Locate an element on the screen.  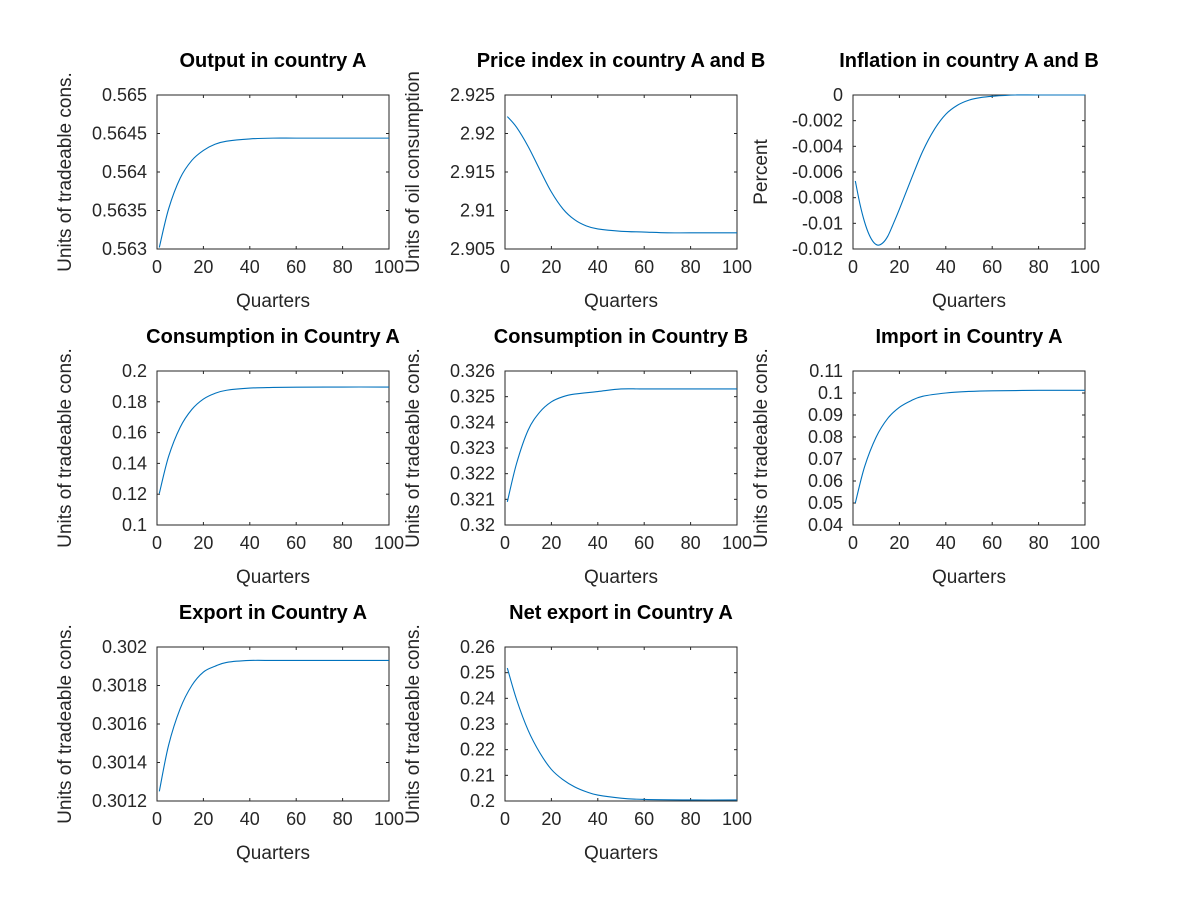
chart-title: Export in Country A is located at coordinates (273, 613).